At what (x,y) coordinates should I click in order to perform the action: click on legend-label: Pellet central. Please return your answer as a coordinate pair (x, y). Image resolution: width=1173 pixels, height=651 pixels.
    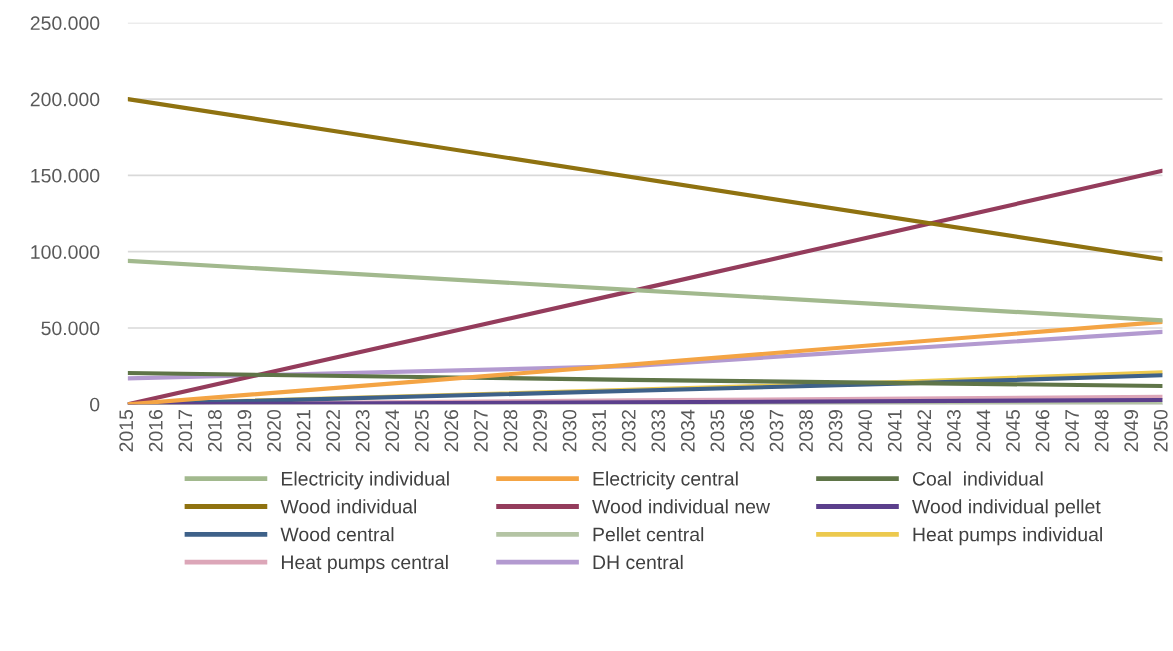
    Looking at the image, I should click on (648, 534).